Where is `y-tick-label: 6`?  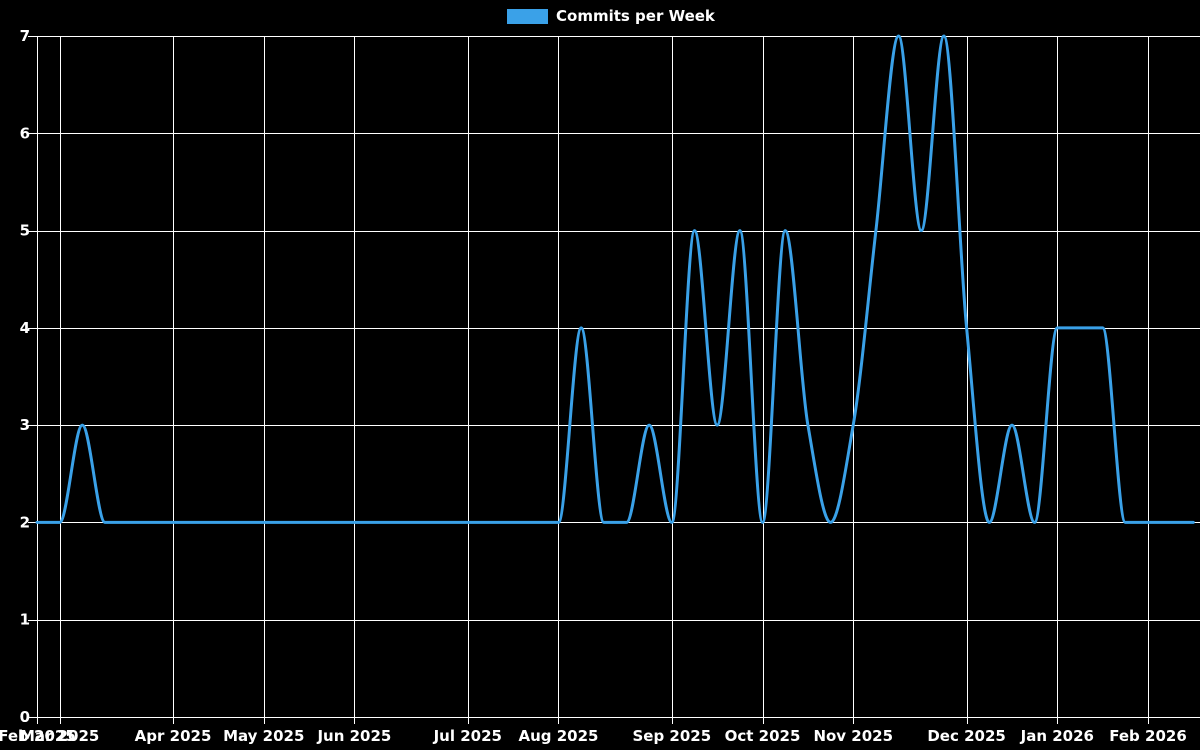
y-tick-label: 6 is located at coordinates (25, 133).